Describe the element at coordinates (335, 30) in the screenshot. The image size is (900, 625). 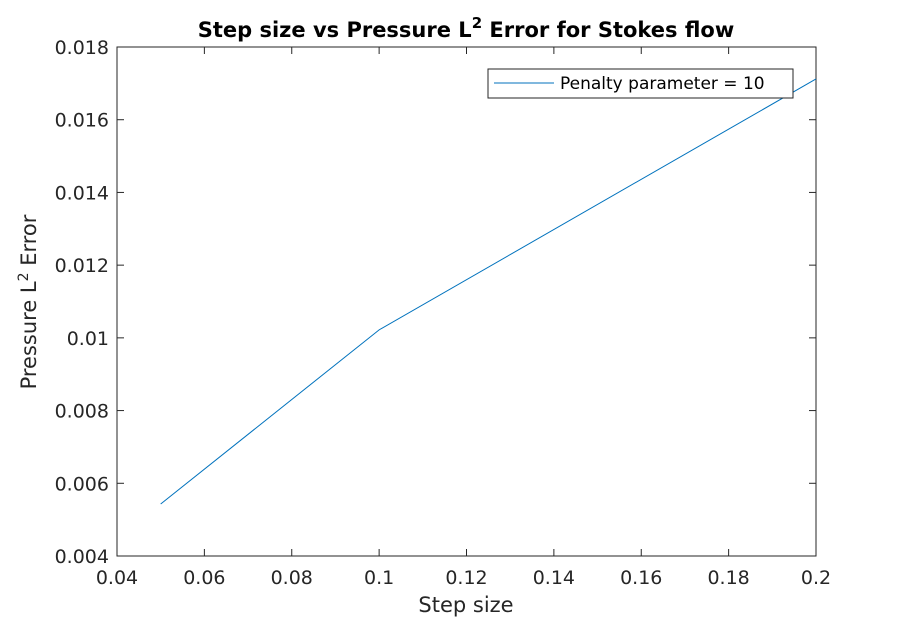
I see `chart-title-main: Step size vs Pressure L` at that location.